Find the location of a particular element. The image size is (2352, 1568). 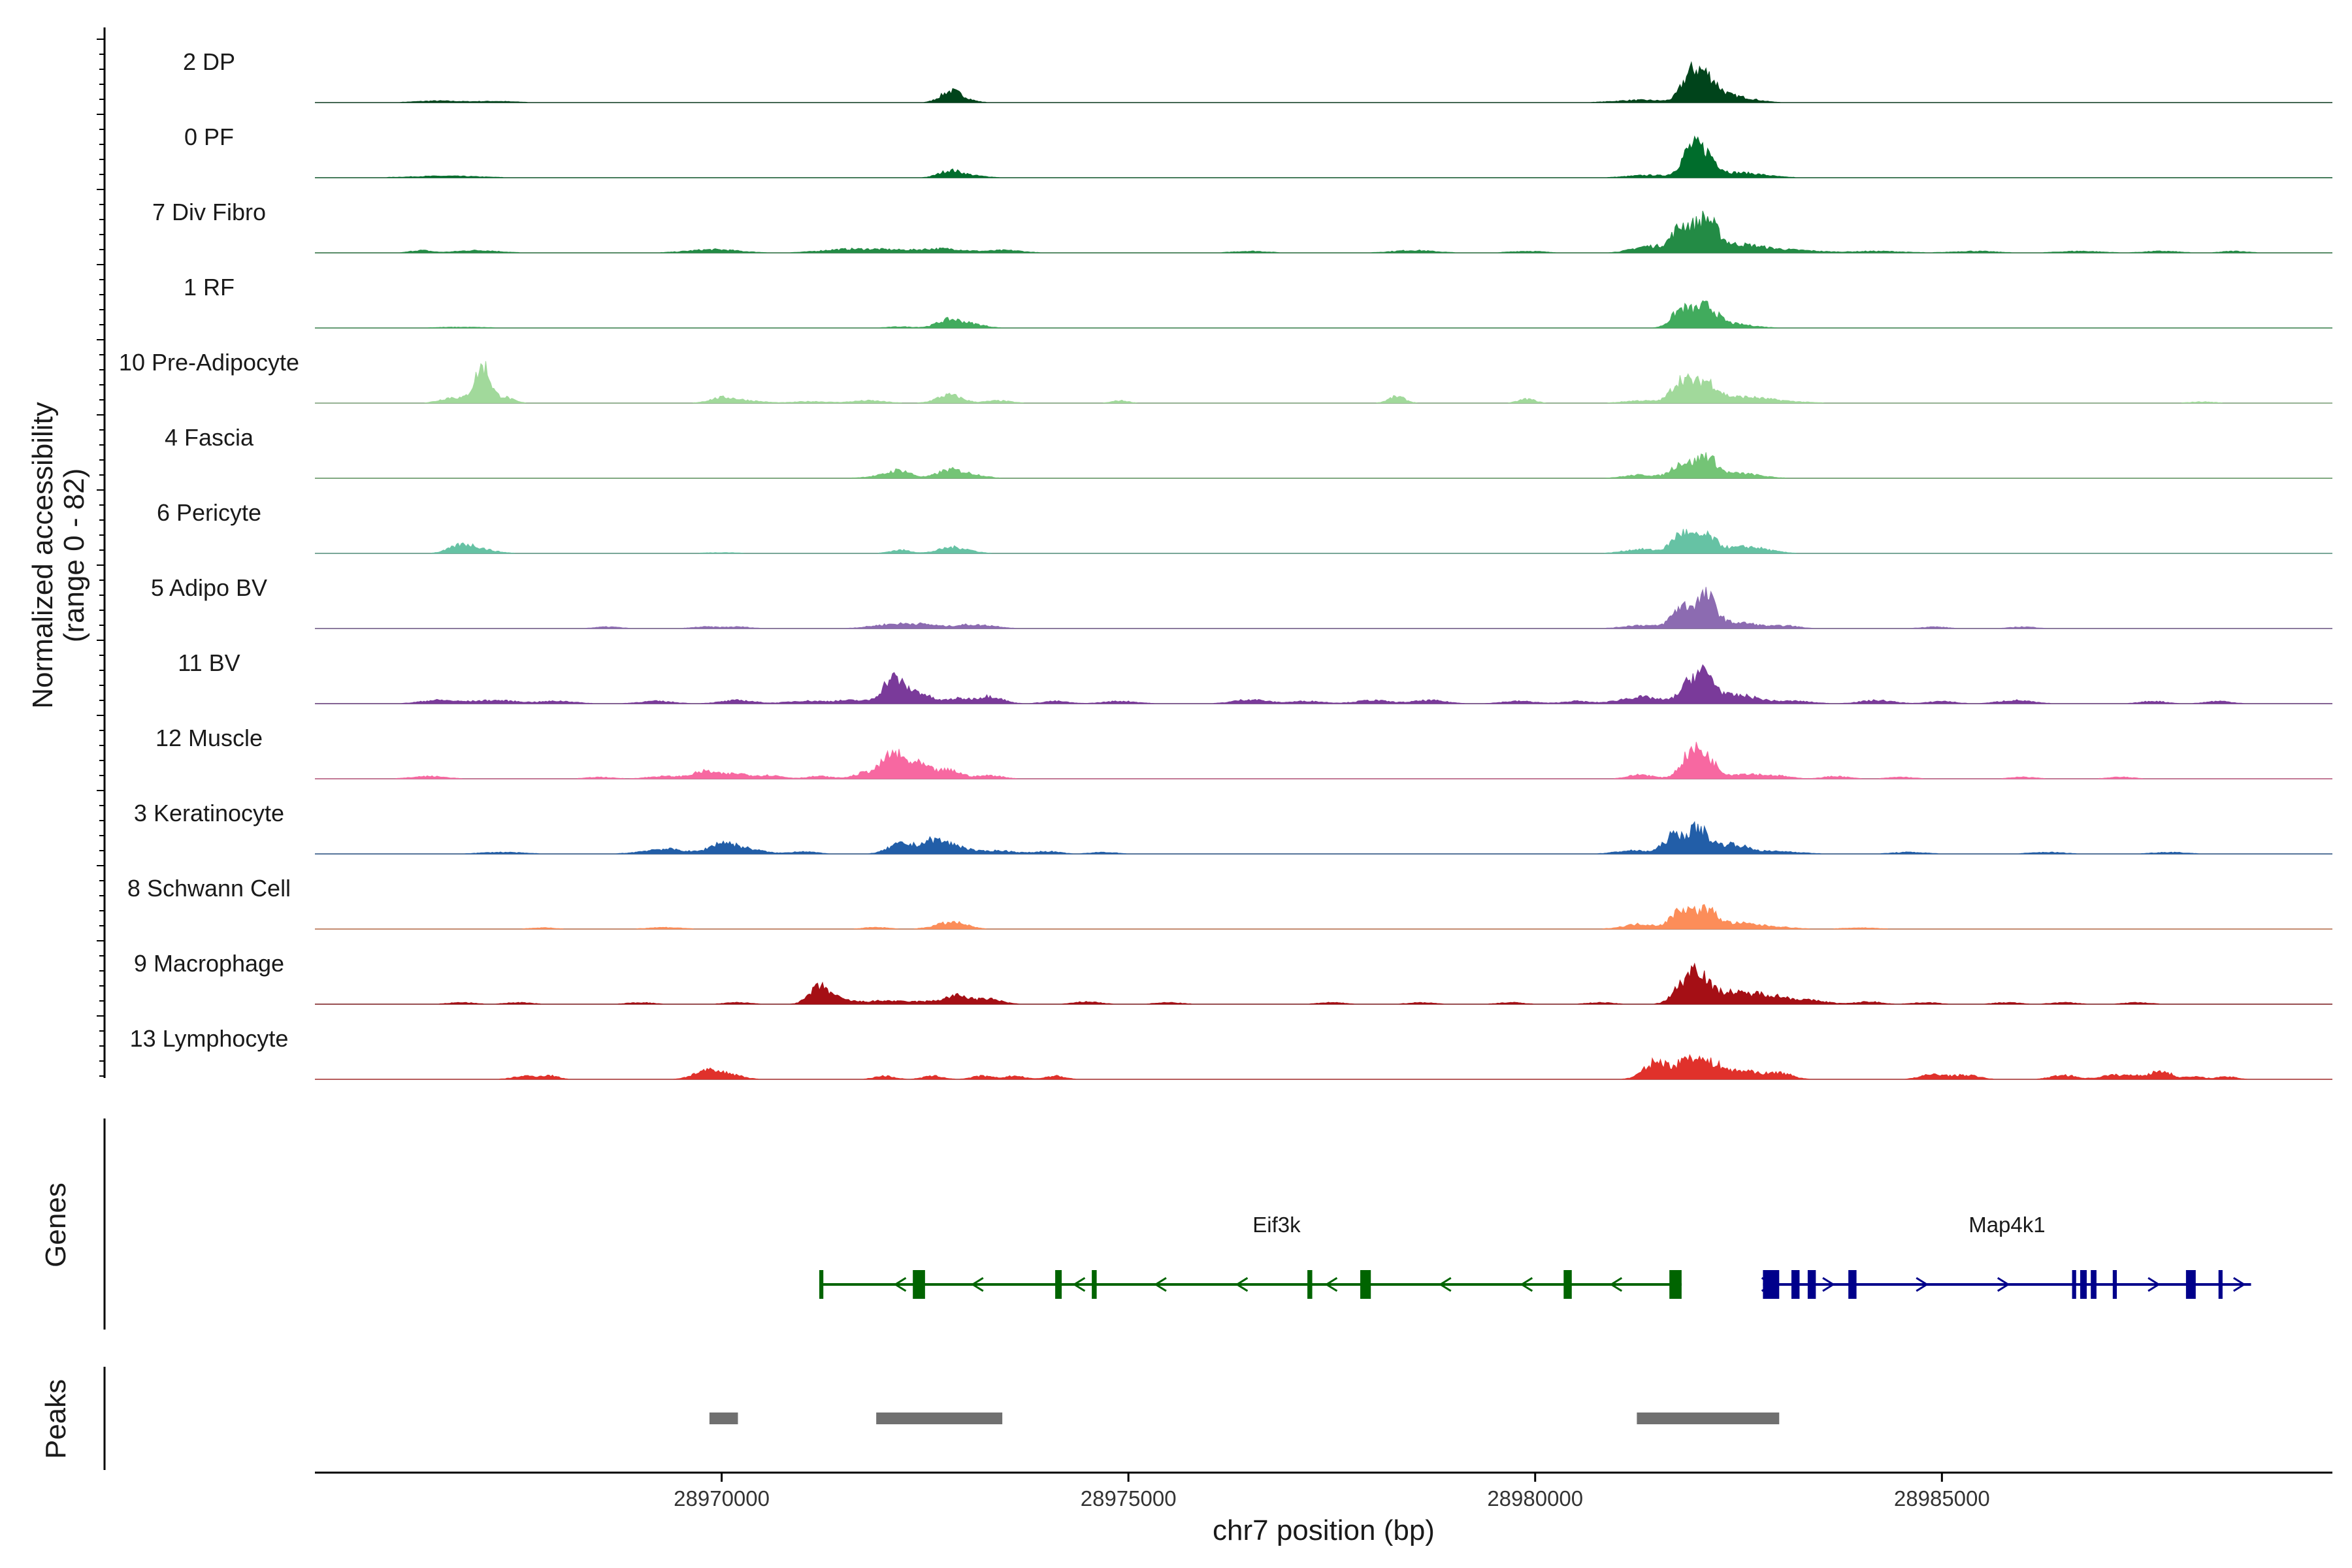

track-label: 10 Pre-Adipocyte is located at coordinates (209, 362).